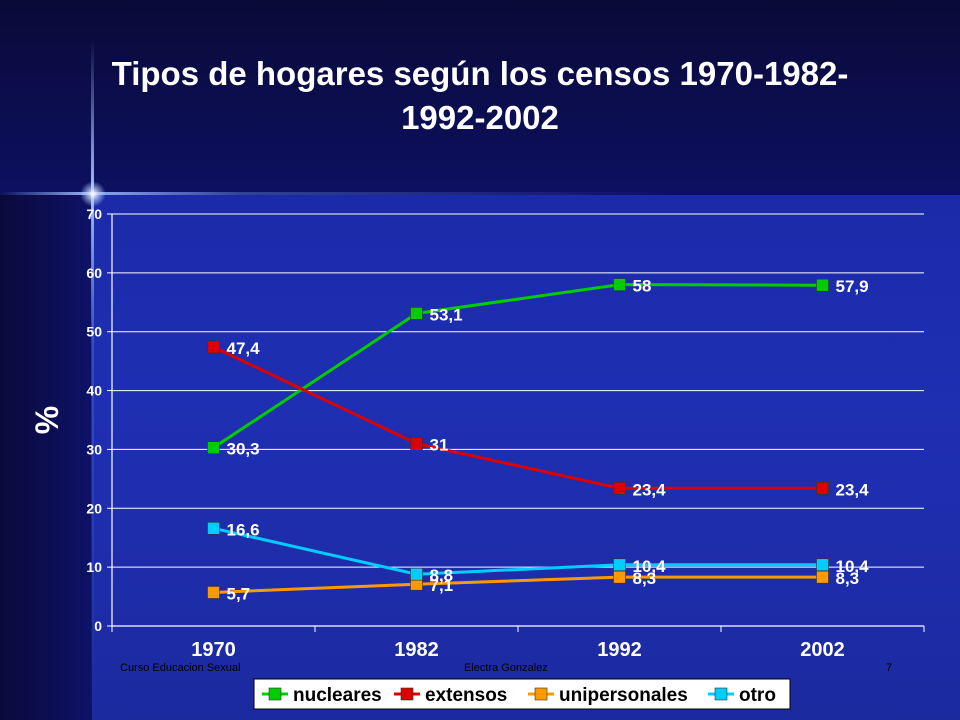 The height and width of the screenshot is (720, 960). I want to click on lens-flare-vertical, so click(92, 380).